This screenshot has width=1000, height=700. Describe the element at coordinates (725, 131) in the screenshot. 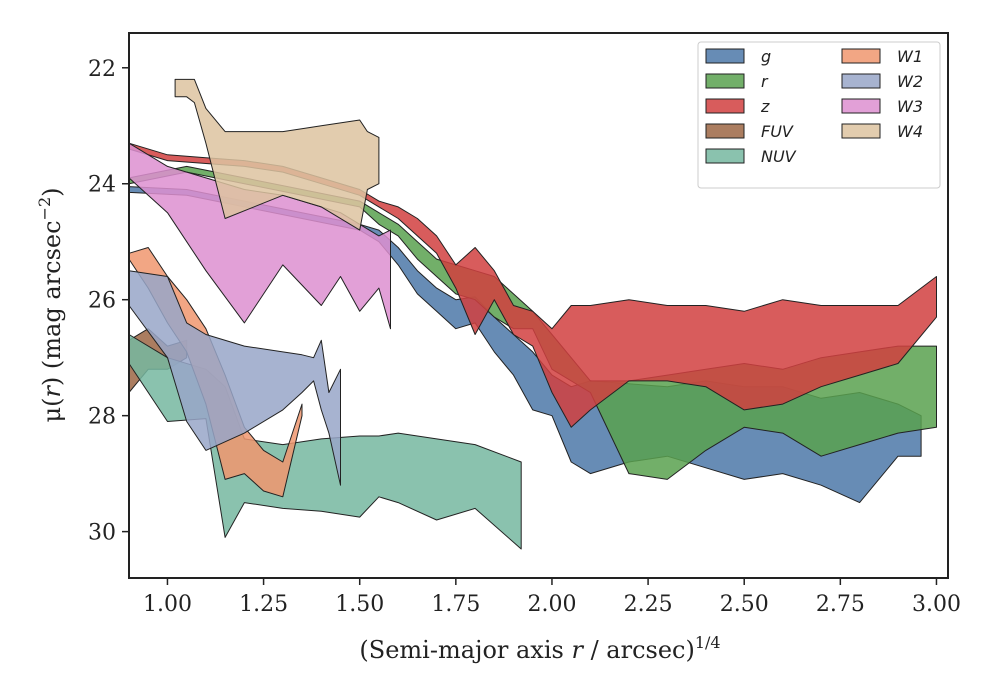

I see `legend-swatch-fuv` at that location.